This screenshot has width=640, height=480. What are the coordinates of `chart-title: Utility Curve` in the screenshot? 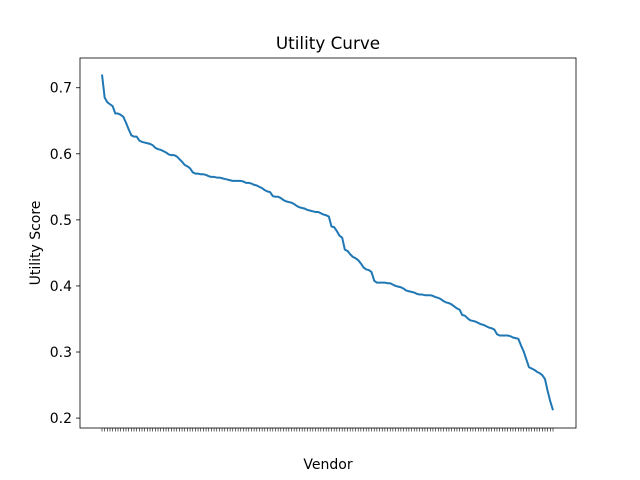 It's located at (328, 43).